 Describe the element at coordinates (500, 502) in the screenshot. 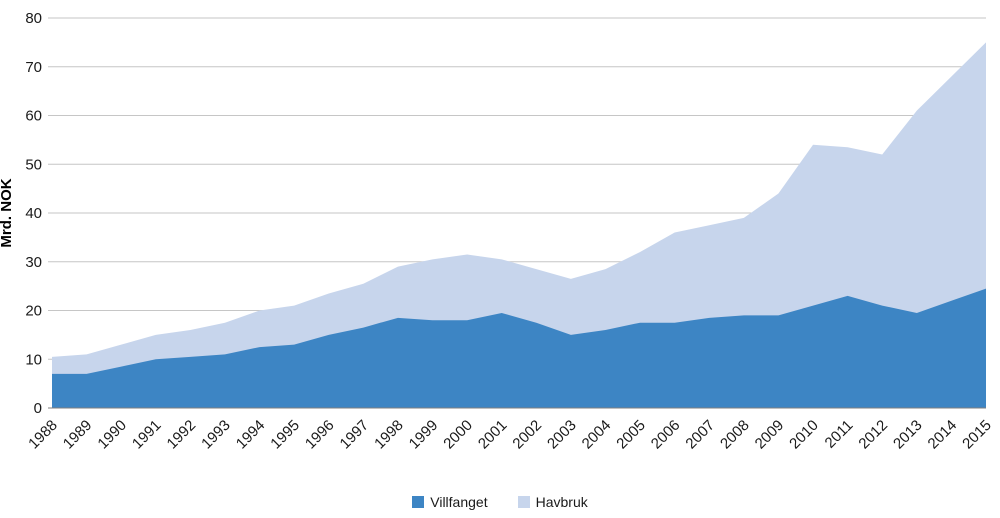

I see `chart-legend: Villfanget Havbruk` at that location.